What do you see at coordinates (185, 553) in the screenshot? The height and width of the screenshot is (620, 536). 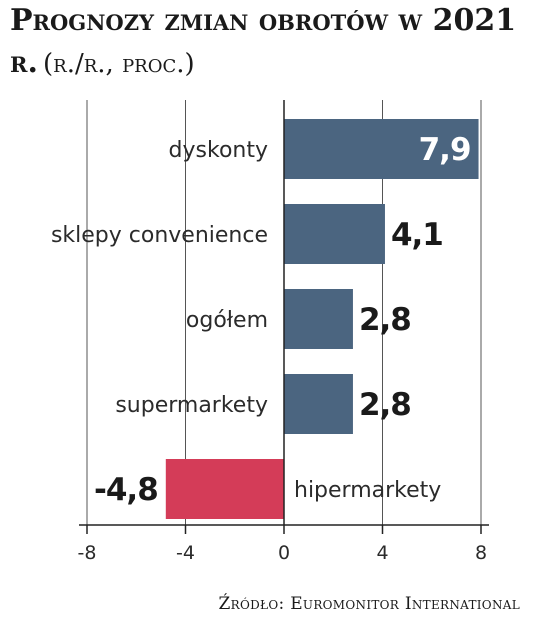 I see `x-tick-label: -4` at bounding box center [185, 553].